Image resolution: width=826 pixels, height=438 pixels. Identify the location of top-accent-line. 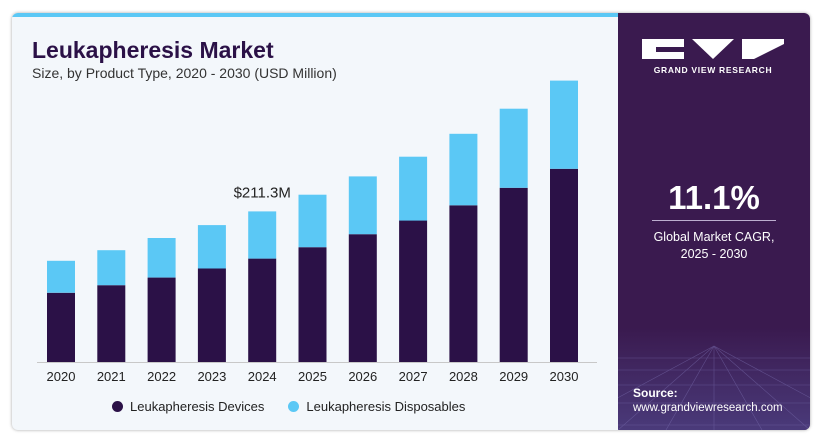
(315, 15).